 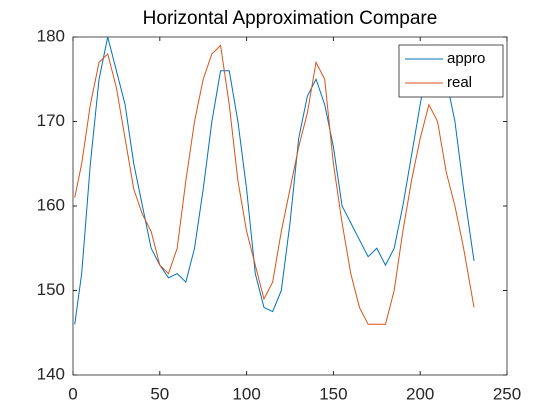 I want to click on y-tick-label: 150, so click(x=51, y=289).